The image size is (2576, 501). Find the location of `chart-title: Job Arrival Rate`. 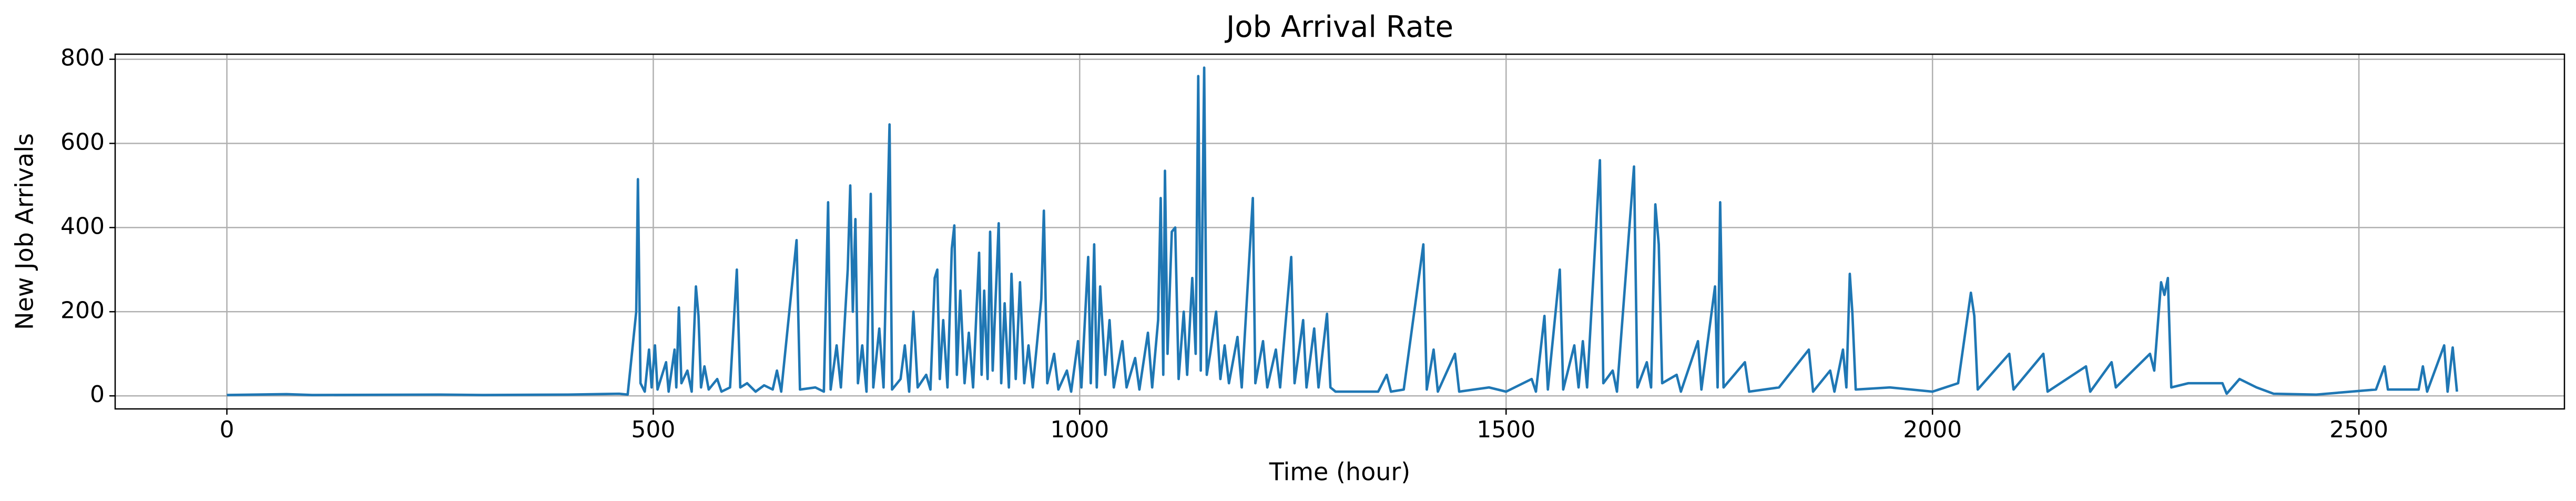

chart-title: Job Arrival Rate is located at coordinates (1339, 27).